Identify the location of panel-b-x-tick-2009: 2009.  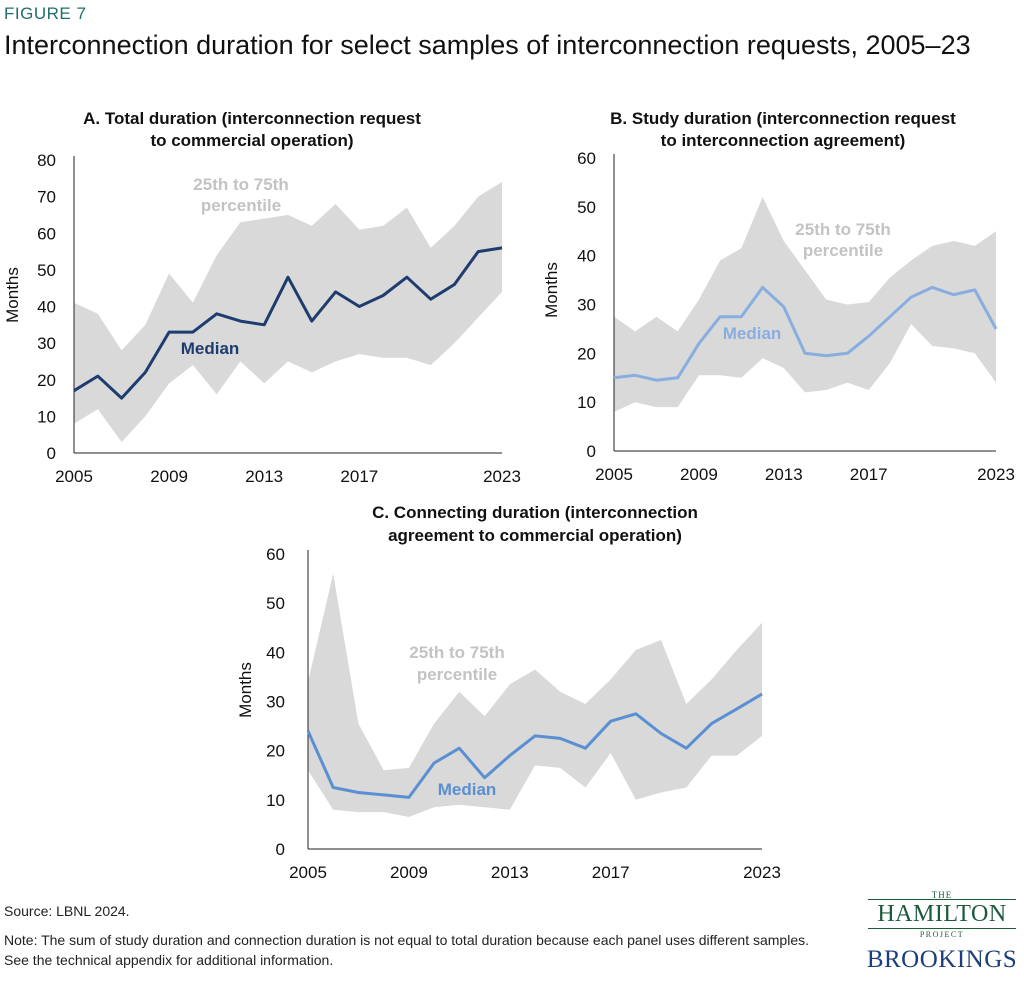
(699, 474).